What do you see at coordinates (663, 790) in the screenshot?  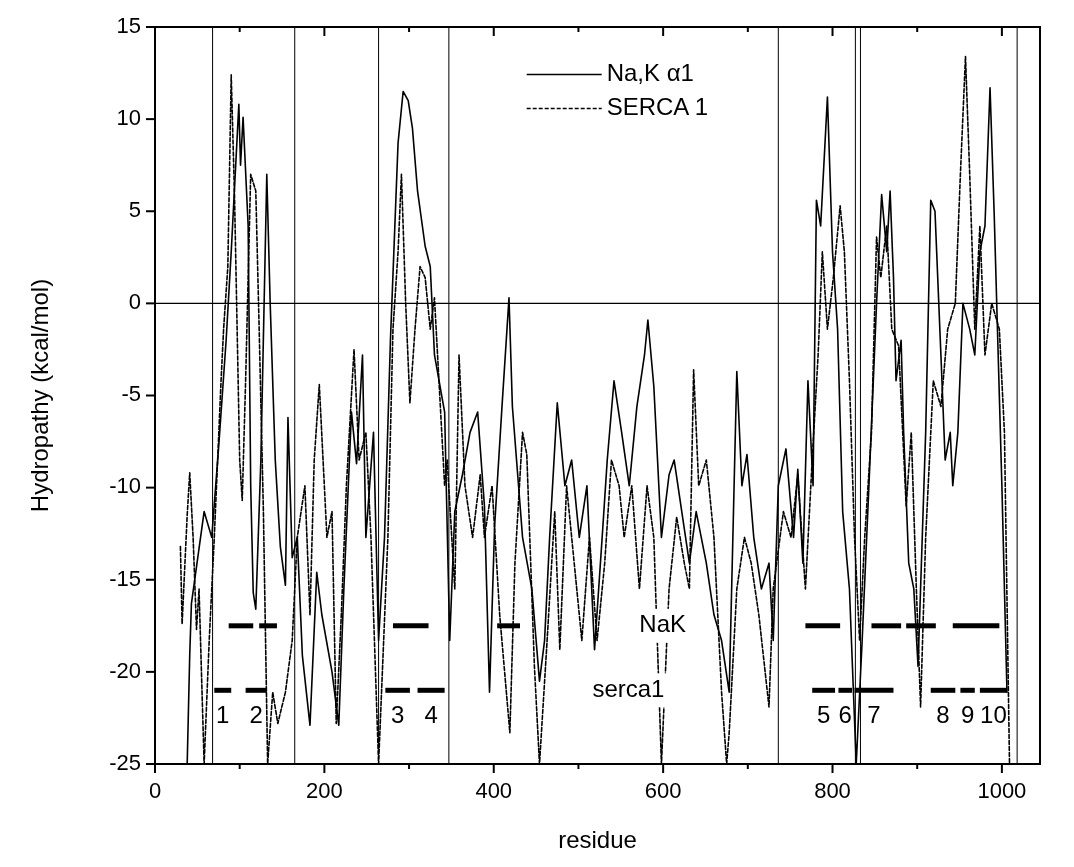 I see `x-tick-label: 600` at bounding box center [663, 790].